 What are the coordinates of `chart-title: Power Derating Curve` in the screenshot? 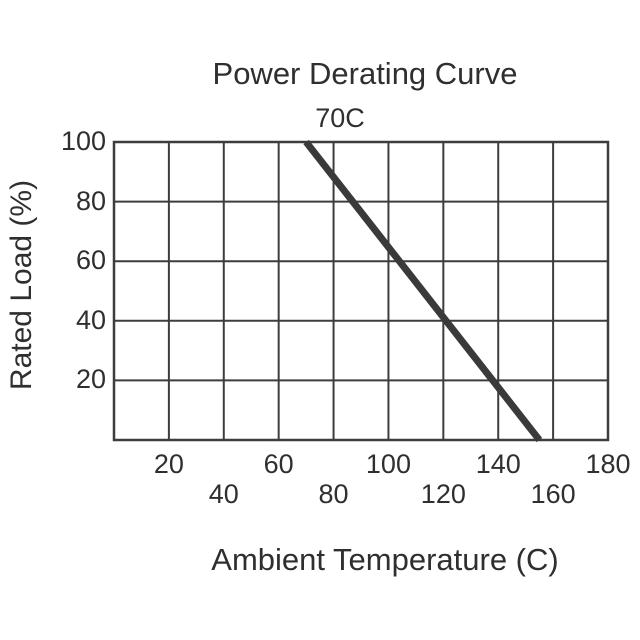 It's located at (365, 73).